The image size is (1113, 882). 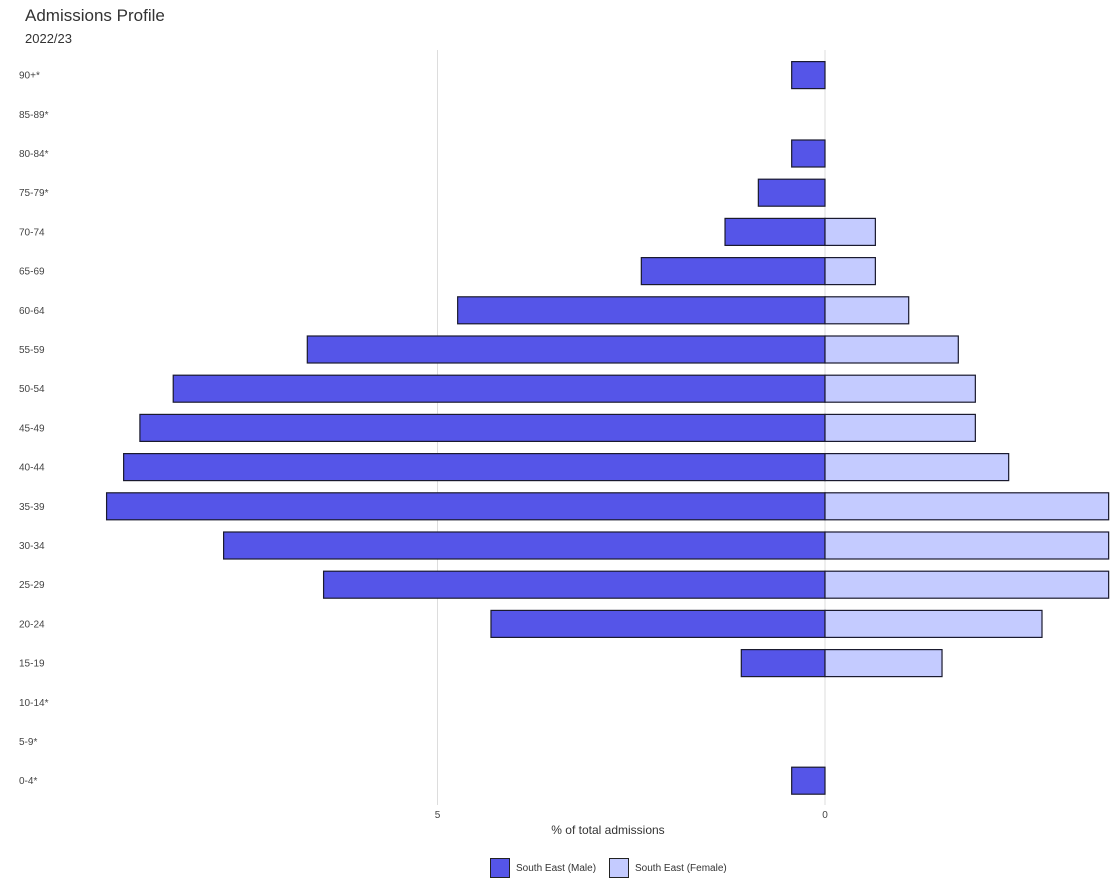 I want to click on legend: South East (Male) South East (Female), so click(x=556, y=870).